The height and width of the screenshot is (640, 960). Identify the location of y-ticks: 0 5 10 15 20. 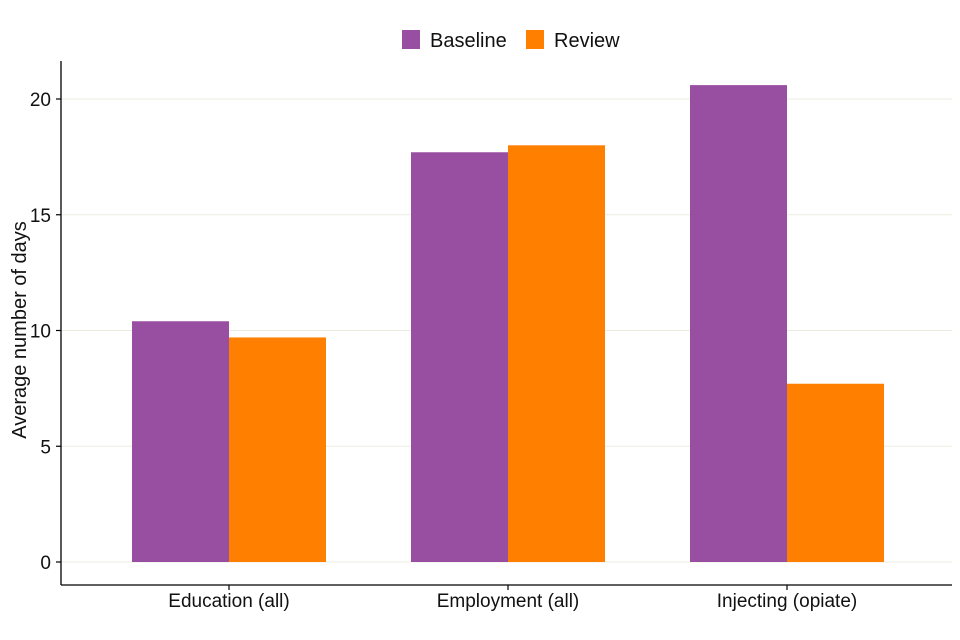
(45, 332).